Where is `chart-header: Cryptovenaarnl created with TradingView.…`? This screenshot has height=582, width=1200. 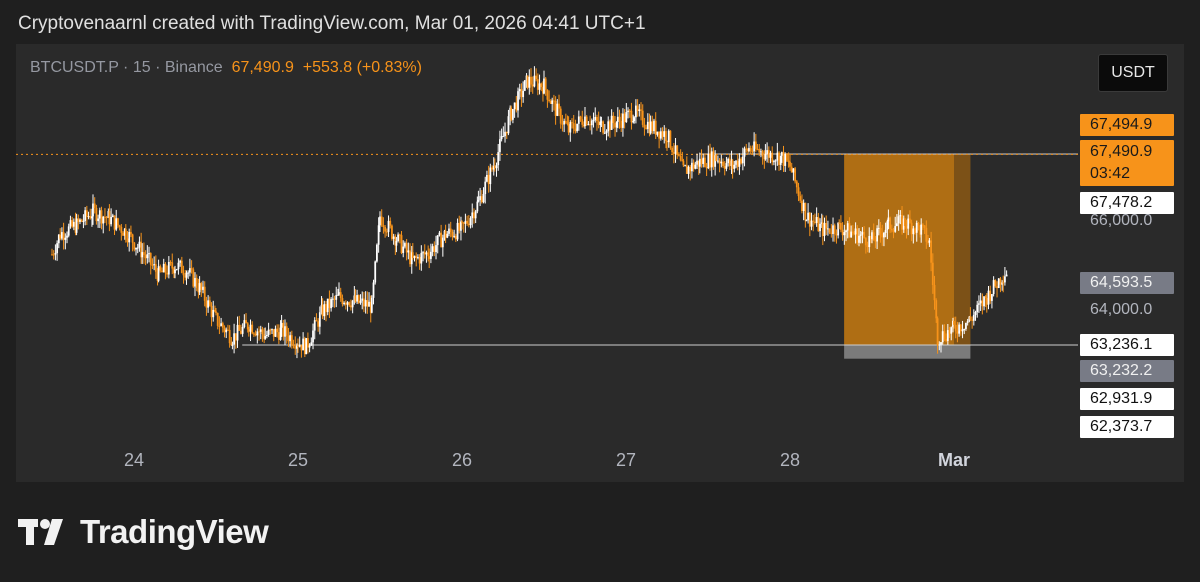
chart-header: Cryptovenaarnl created with TradingView.… is located at coordinates (332, 23).